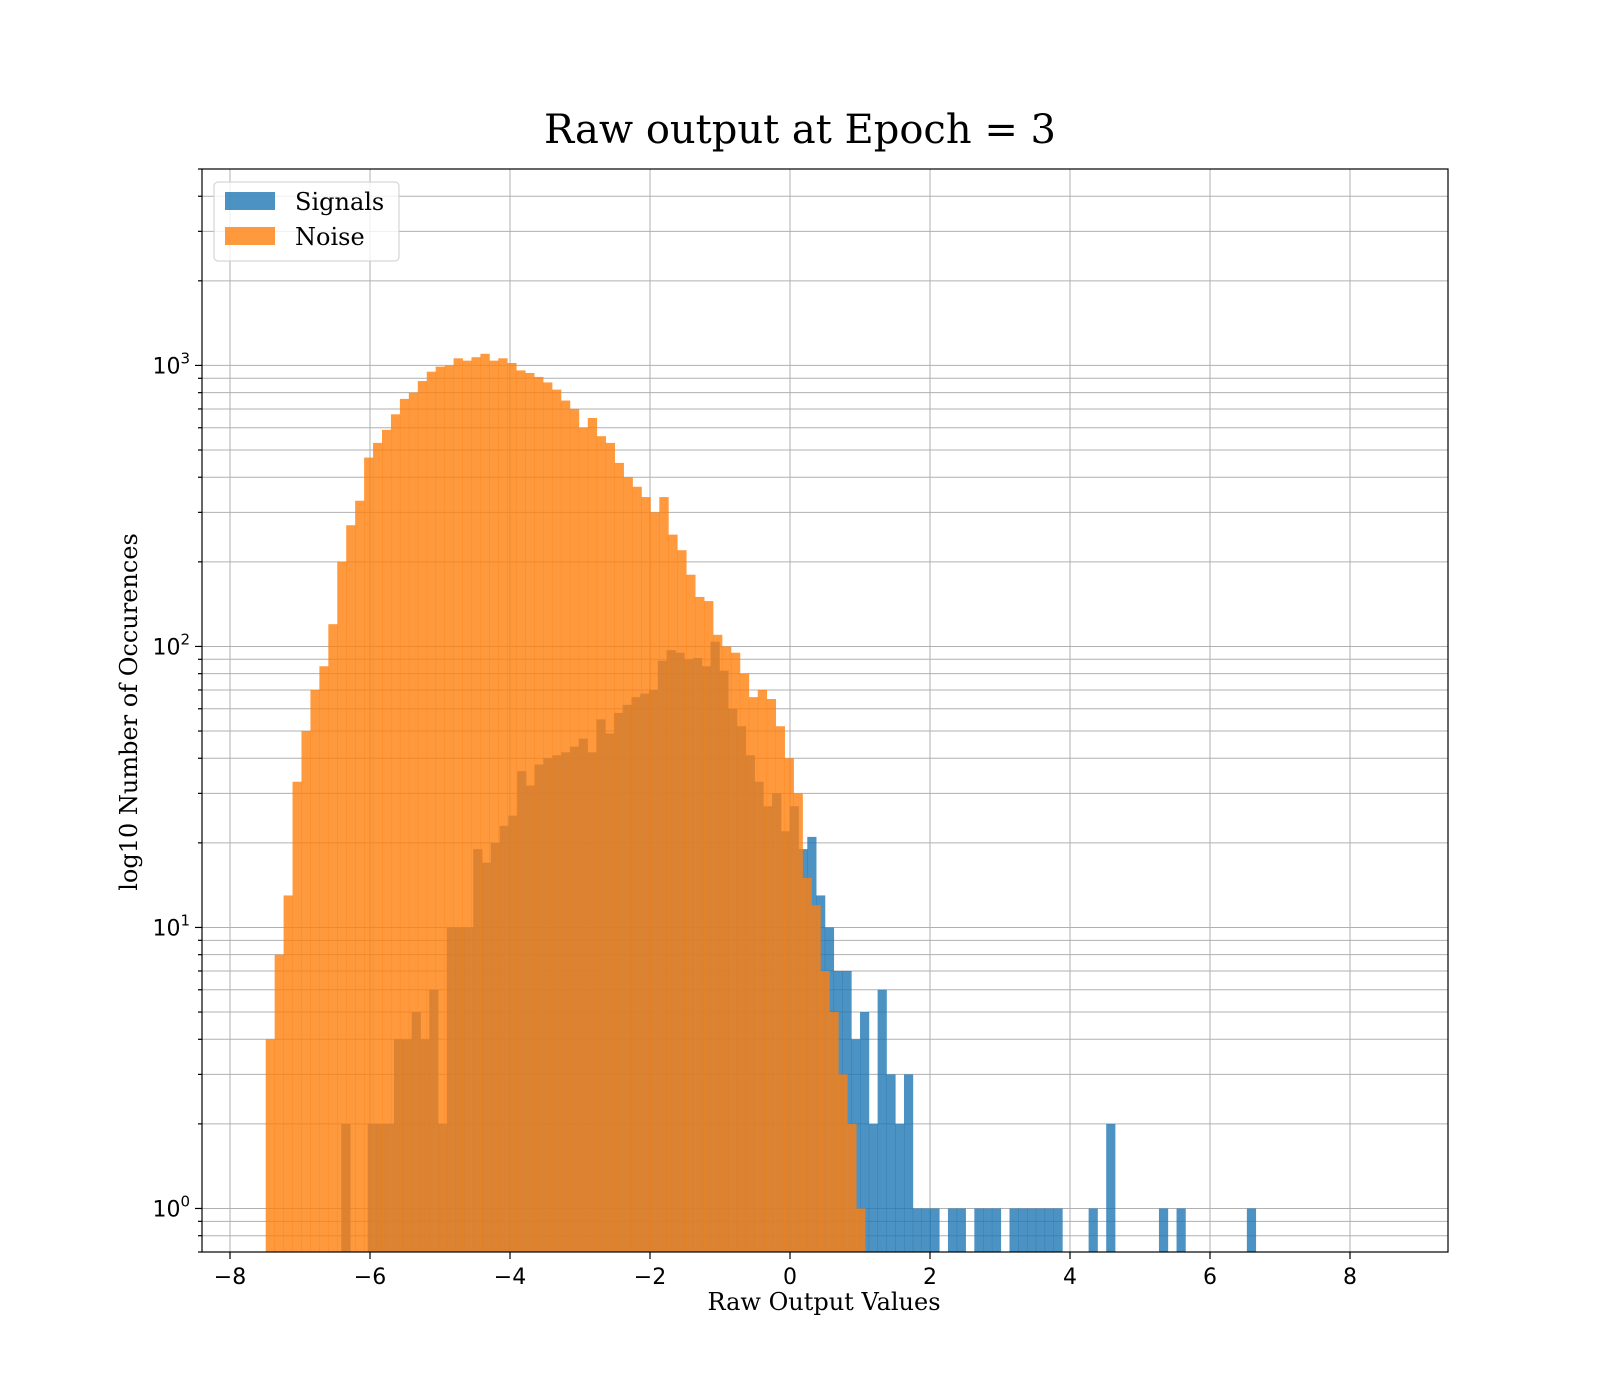  Describe the element at coordinates (790, 1277) in the screenshot. I see `x-tick-label: 0` at that location.